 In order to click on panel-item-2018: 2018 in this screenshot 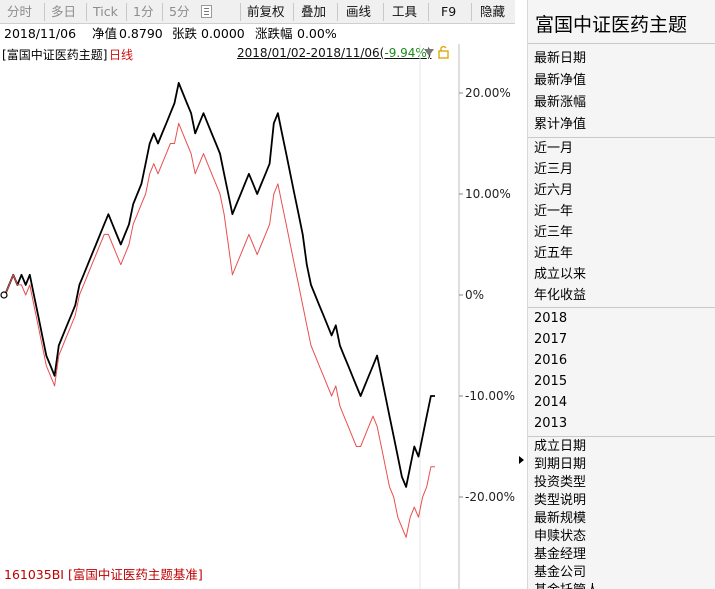, I will do `click(551, 318)`.